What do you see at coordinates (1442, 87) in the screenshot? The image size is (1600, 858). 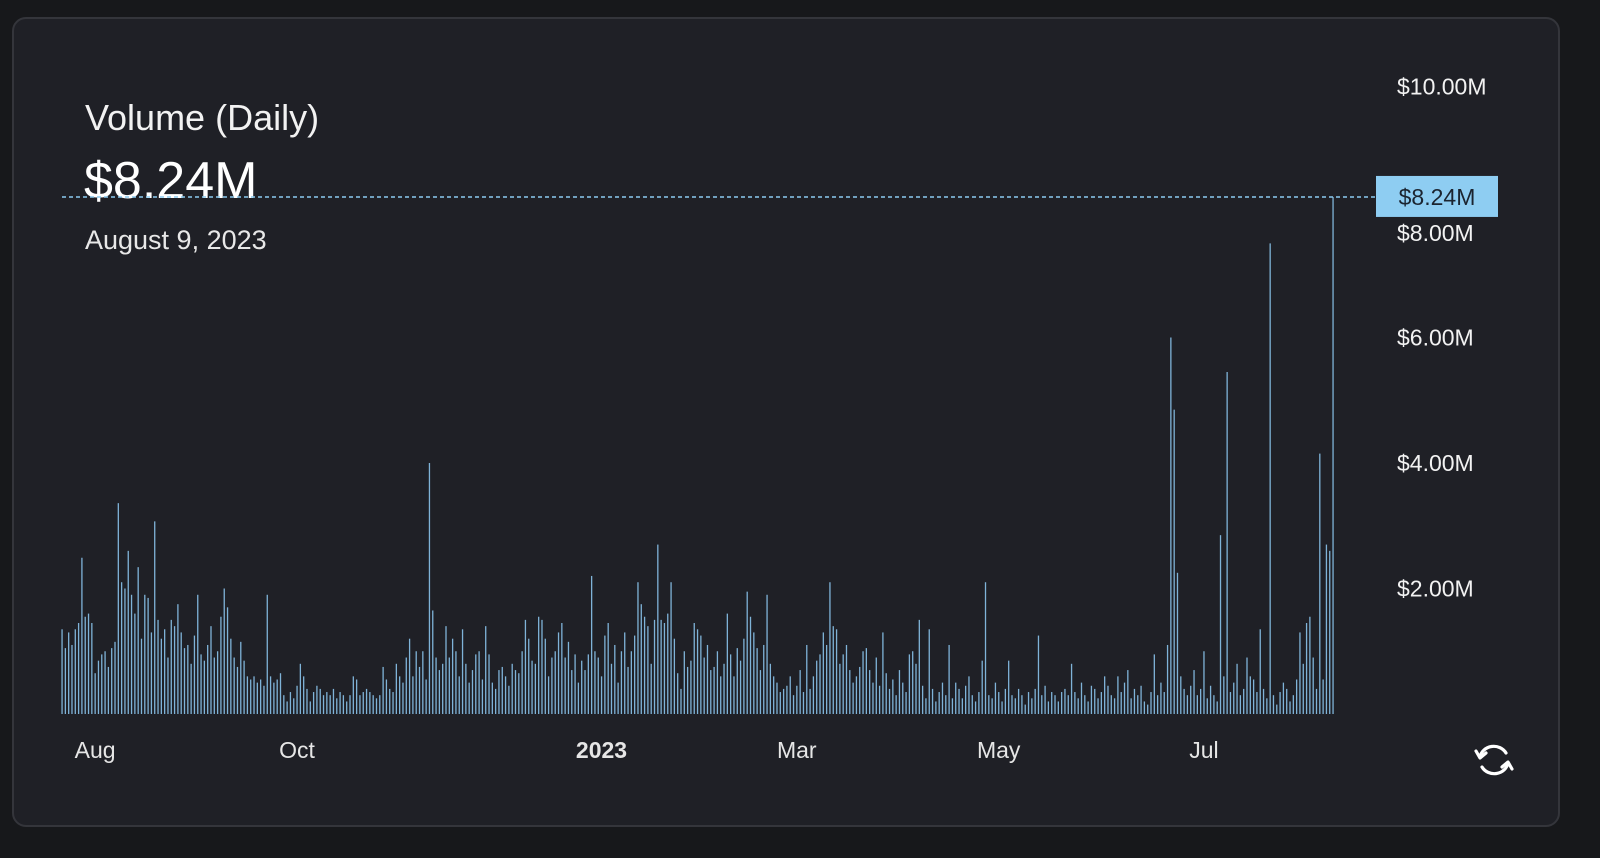 I see `y-tick-label: $10.00M` at bounding box center [1442, 87].